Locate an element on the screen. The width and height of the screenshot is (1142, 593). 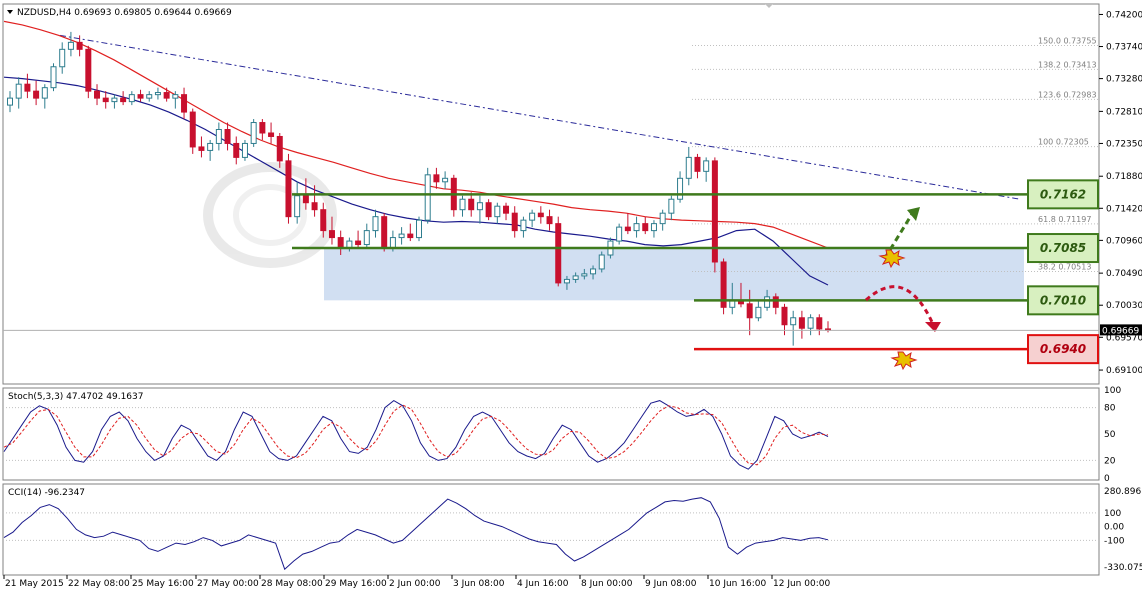
price-tick-label: 0.69570 is located at coordinates (1124, 338).